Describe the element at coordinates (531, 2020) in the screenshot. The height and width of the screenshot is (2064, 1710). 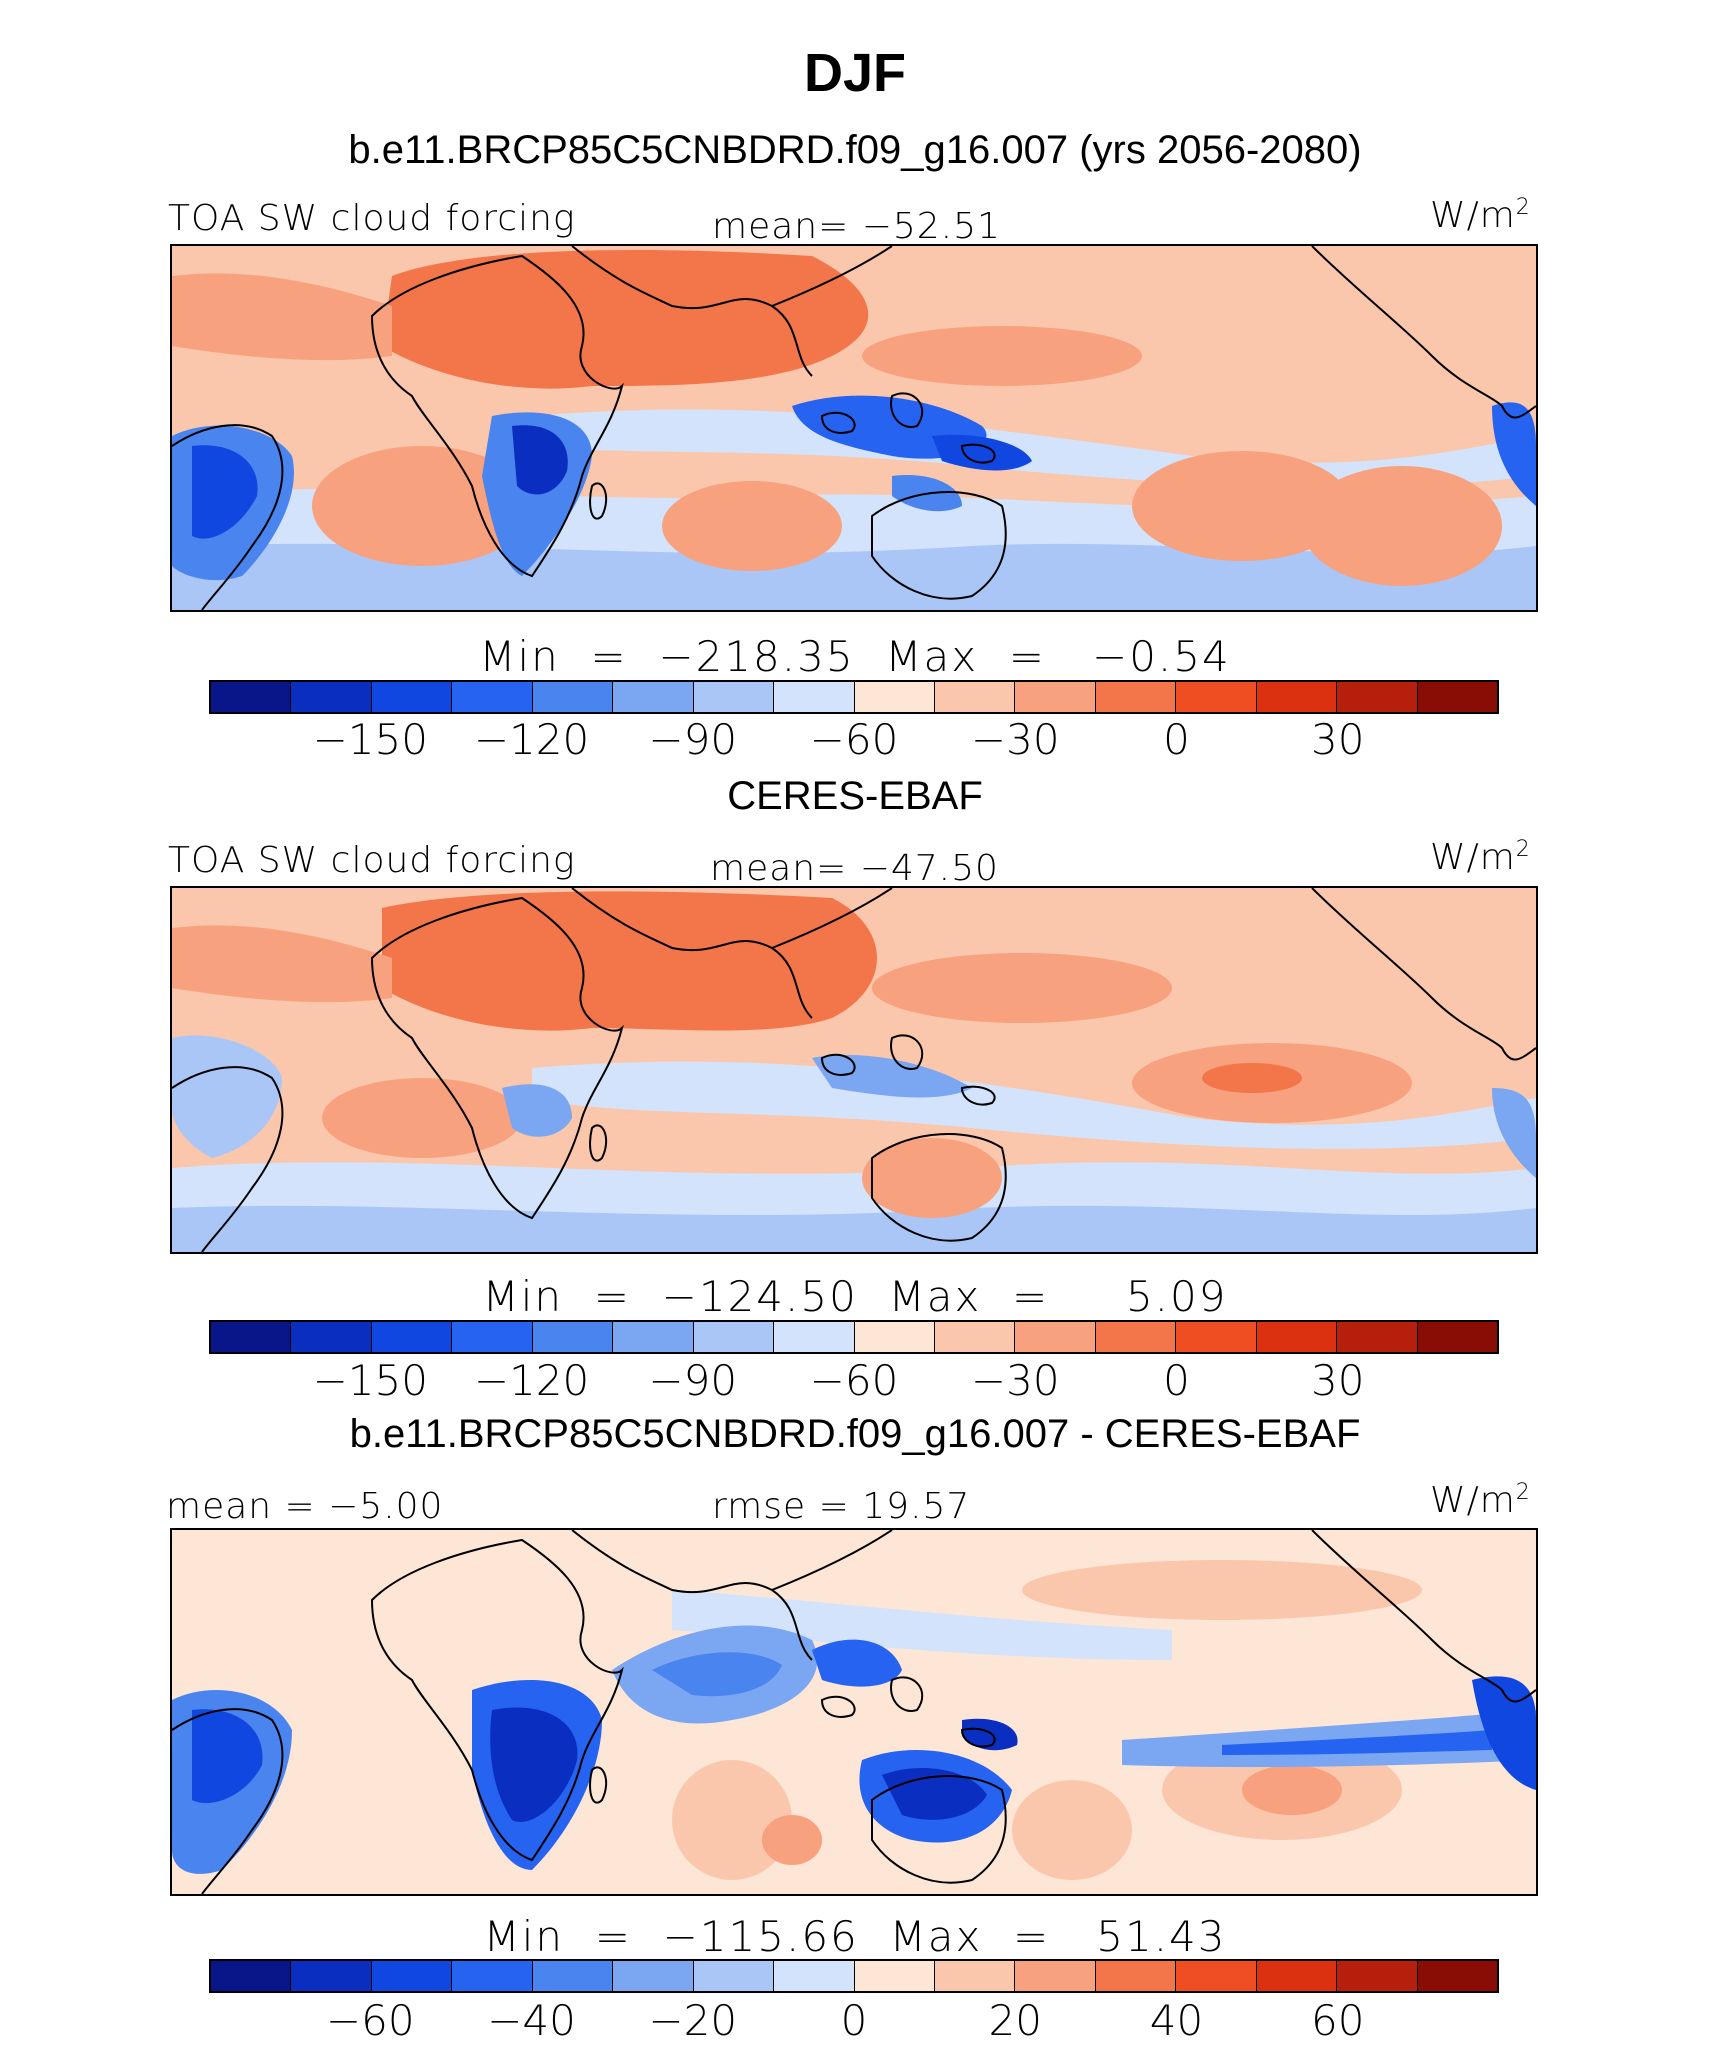
I see `colorbar-tick-label: −40` at that location.